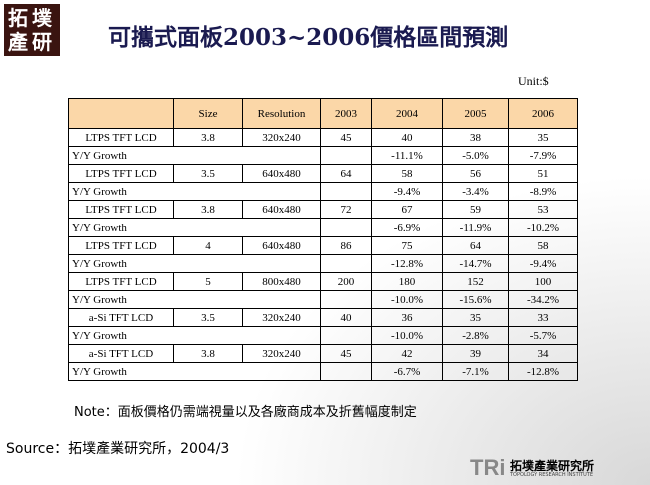  I want to click on price-row: LTPS TFT LCD 3.5 640x480 64 58 56 51, so click(323, 173).